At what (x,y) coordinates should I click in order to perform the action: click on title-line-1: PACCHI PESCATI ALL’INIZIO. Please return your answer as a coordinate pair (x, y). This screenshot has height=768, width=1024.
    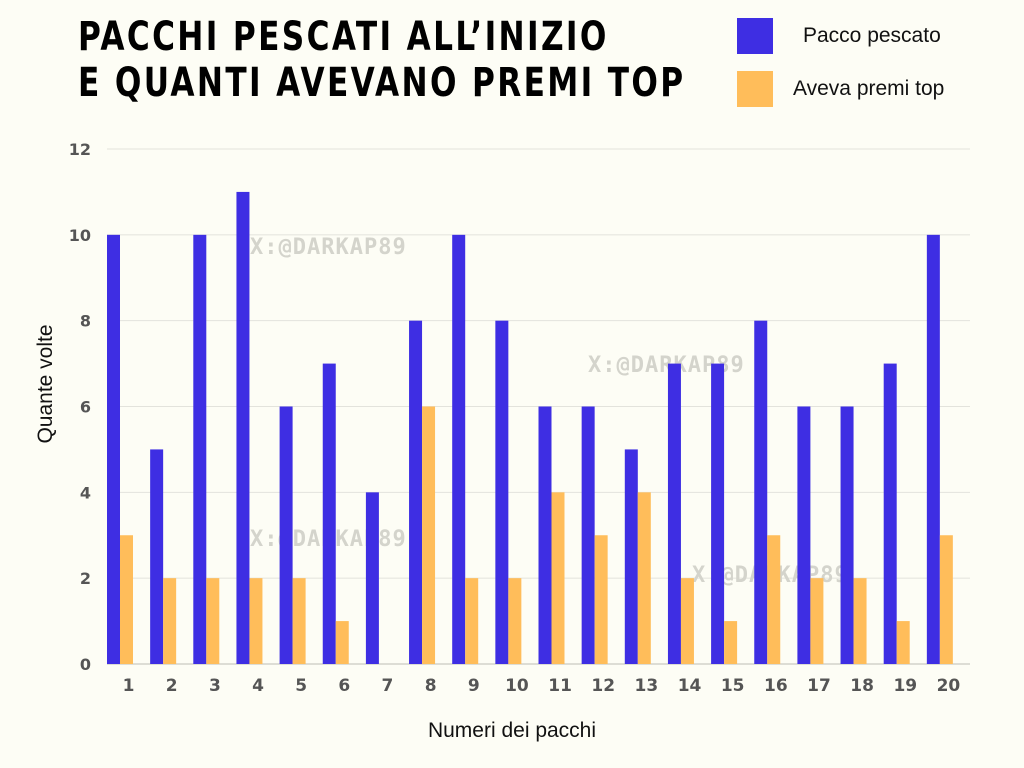
    Looking at the image, I should click on (343, 37).